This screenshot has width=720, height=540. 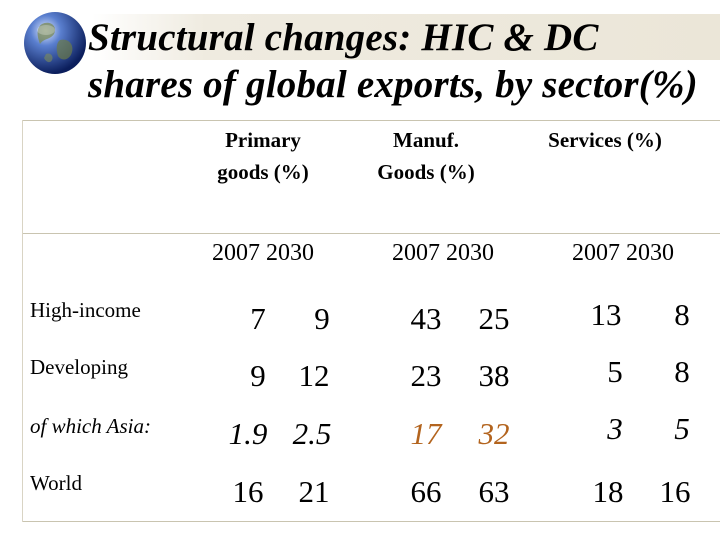 I want to click on row-label-high-income: High-income, so click(x=85, y=310).